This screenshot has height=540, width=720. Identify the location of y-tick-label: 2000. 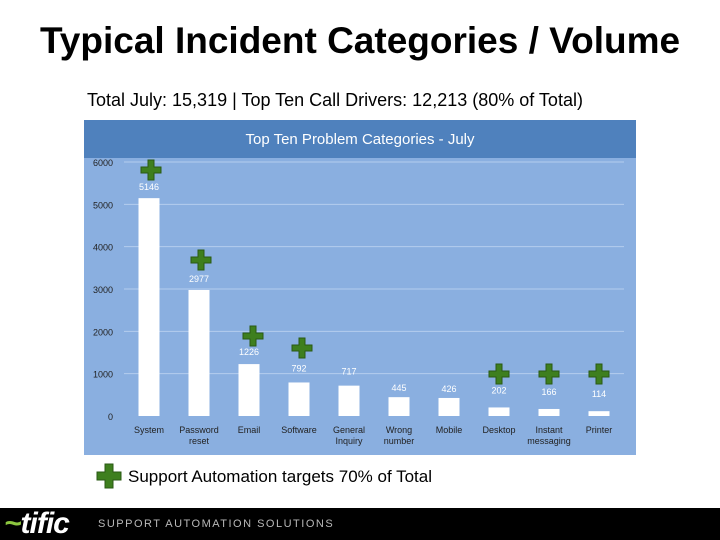
(103, 332).